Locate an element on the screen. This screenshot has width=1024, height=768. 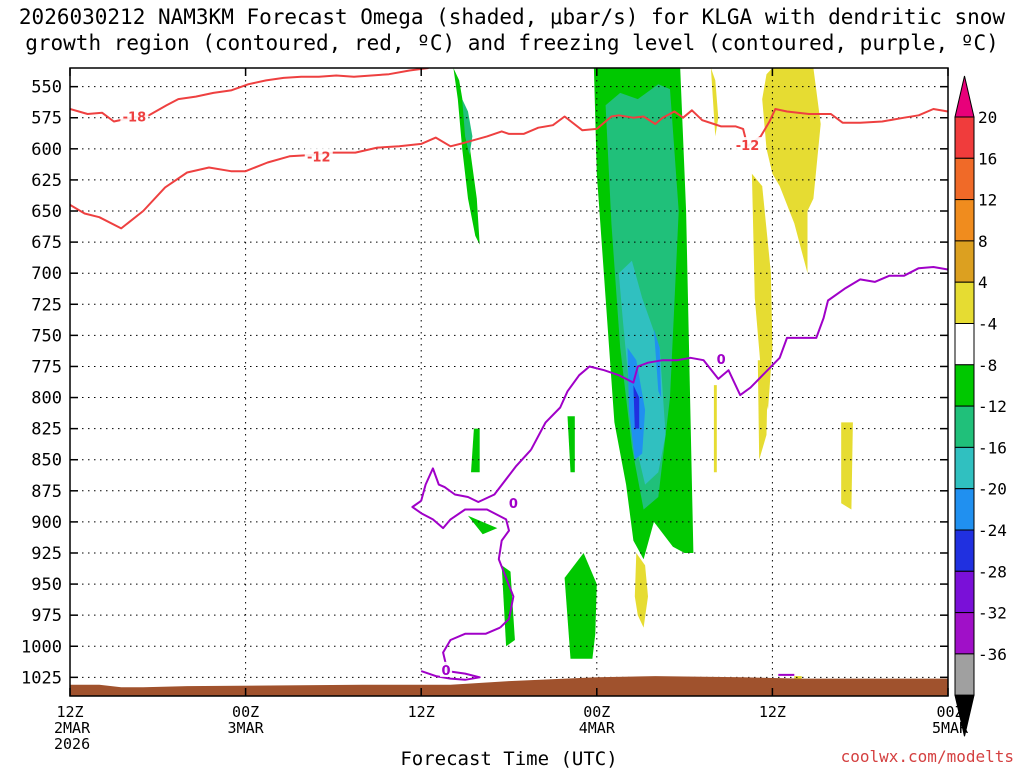
colorbar-label: -24 is located at coordinates (992, 530).